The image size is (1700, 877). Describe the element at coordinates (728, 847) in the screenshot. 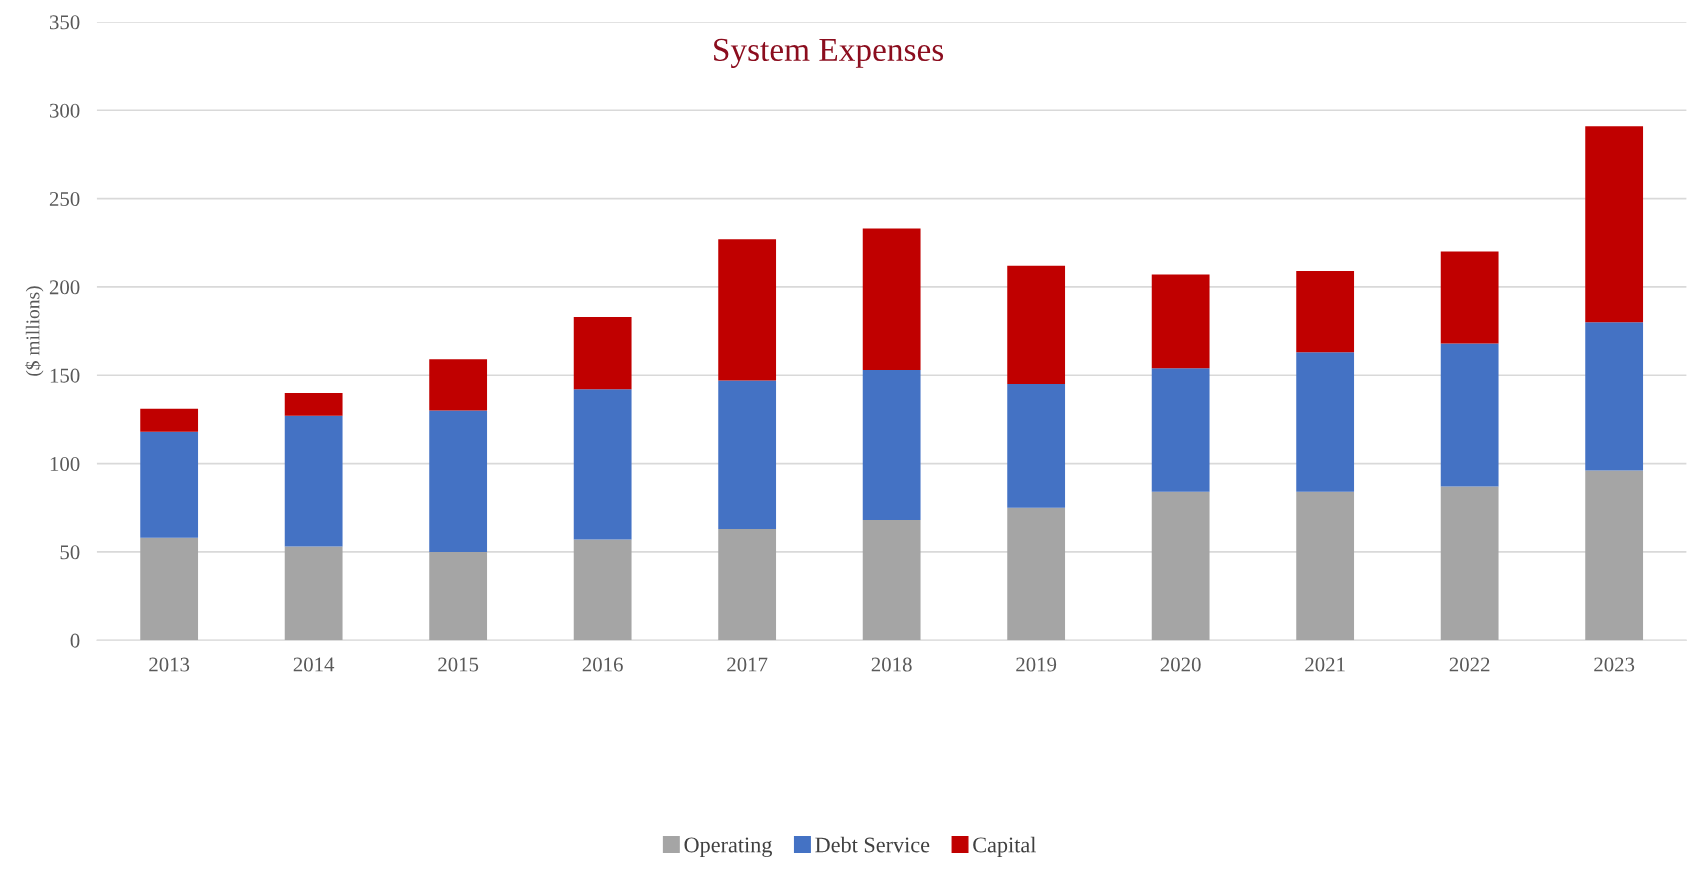

I see `legend-label: Operating` at that location.